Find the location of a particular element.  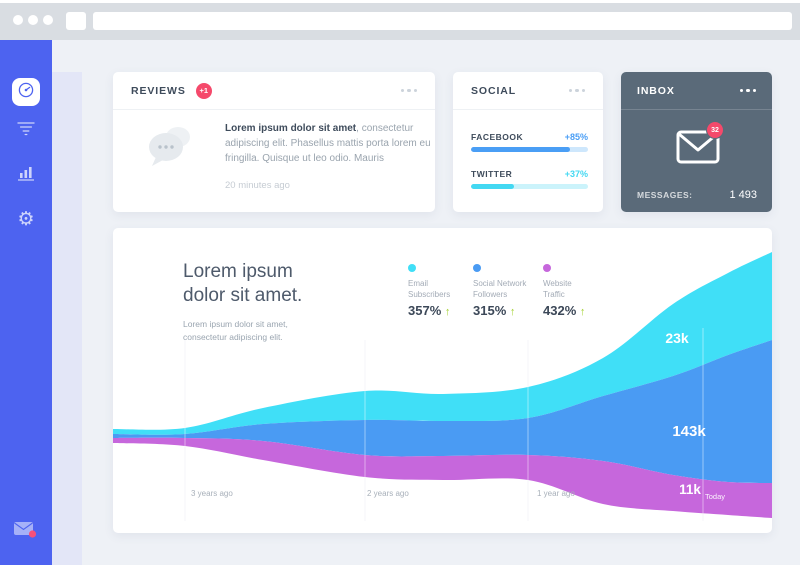

axis-label-2-years: 2 years ago is located at coordinates (388, 493).